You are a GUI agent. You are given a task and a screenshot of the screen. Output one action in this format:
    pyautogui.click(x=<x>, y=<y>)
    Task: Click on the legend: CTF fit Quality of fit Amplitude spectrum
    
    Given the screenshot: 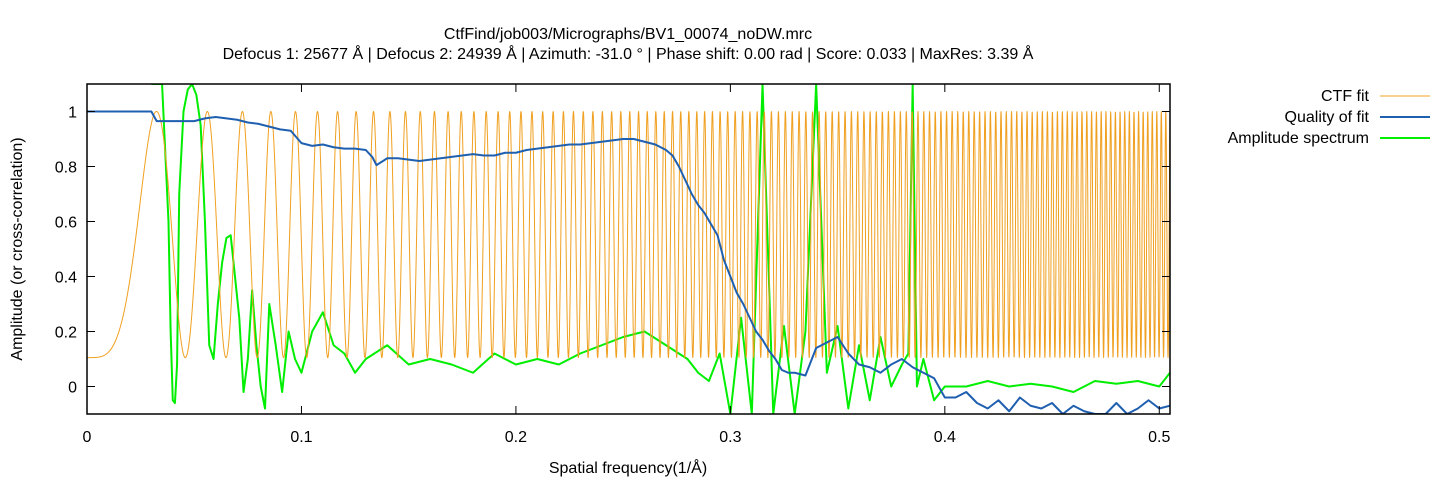 What is the action you would take?
    pyautogui.click(x=1329, y=117)
    